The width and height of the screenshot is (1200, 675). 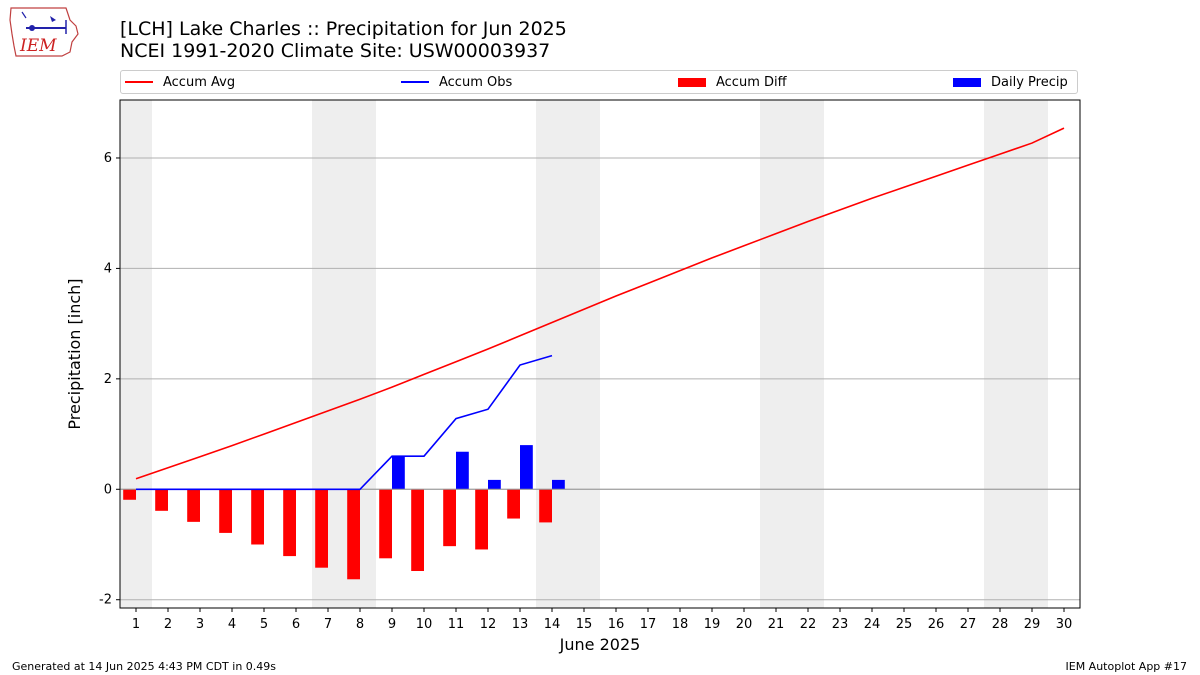 I want to click on legend-swatch-accum-avg, so click(x=139, y=82).